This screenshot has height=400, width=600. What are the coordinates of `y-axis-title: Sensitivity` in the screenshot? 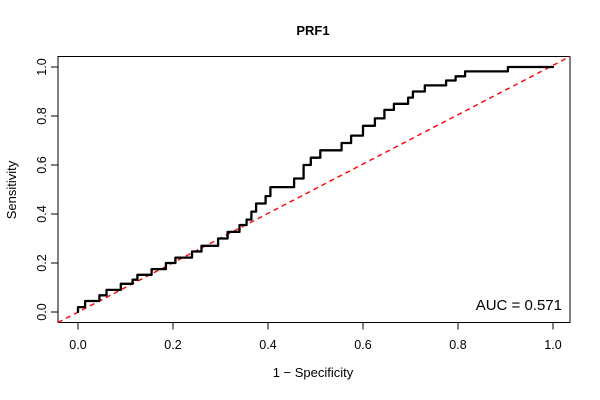 It's located at (11, 189).